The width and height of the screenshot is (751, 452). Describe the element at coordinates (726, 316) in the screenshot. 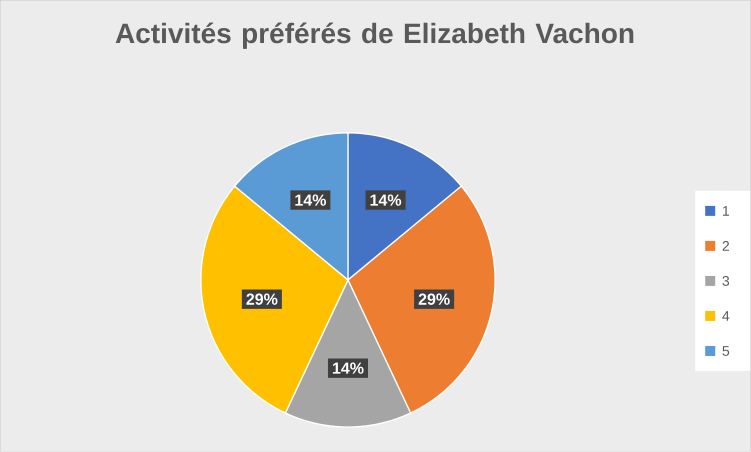

I see `legend-label: 4` at that location.